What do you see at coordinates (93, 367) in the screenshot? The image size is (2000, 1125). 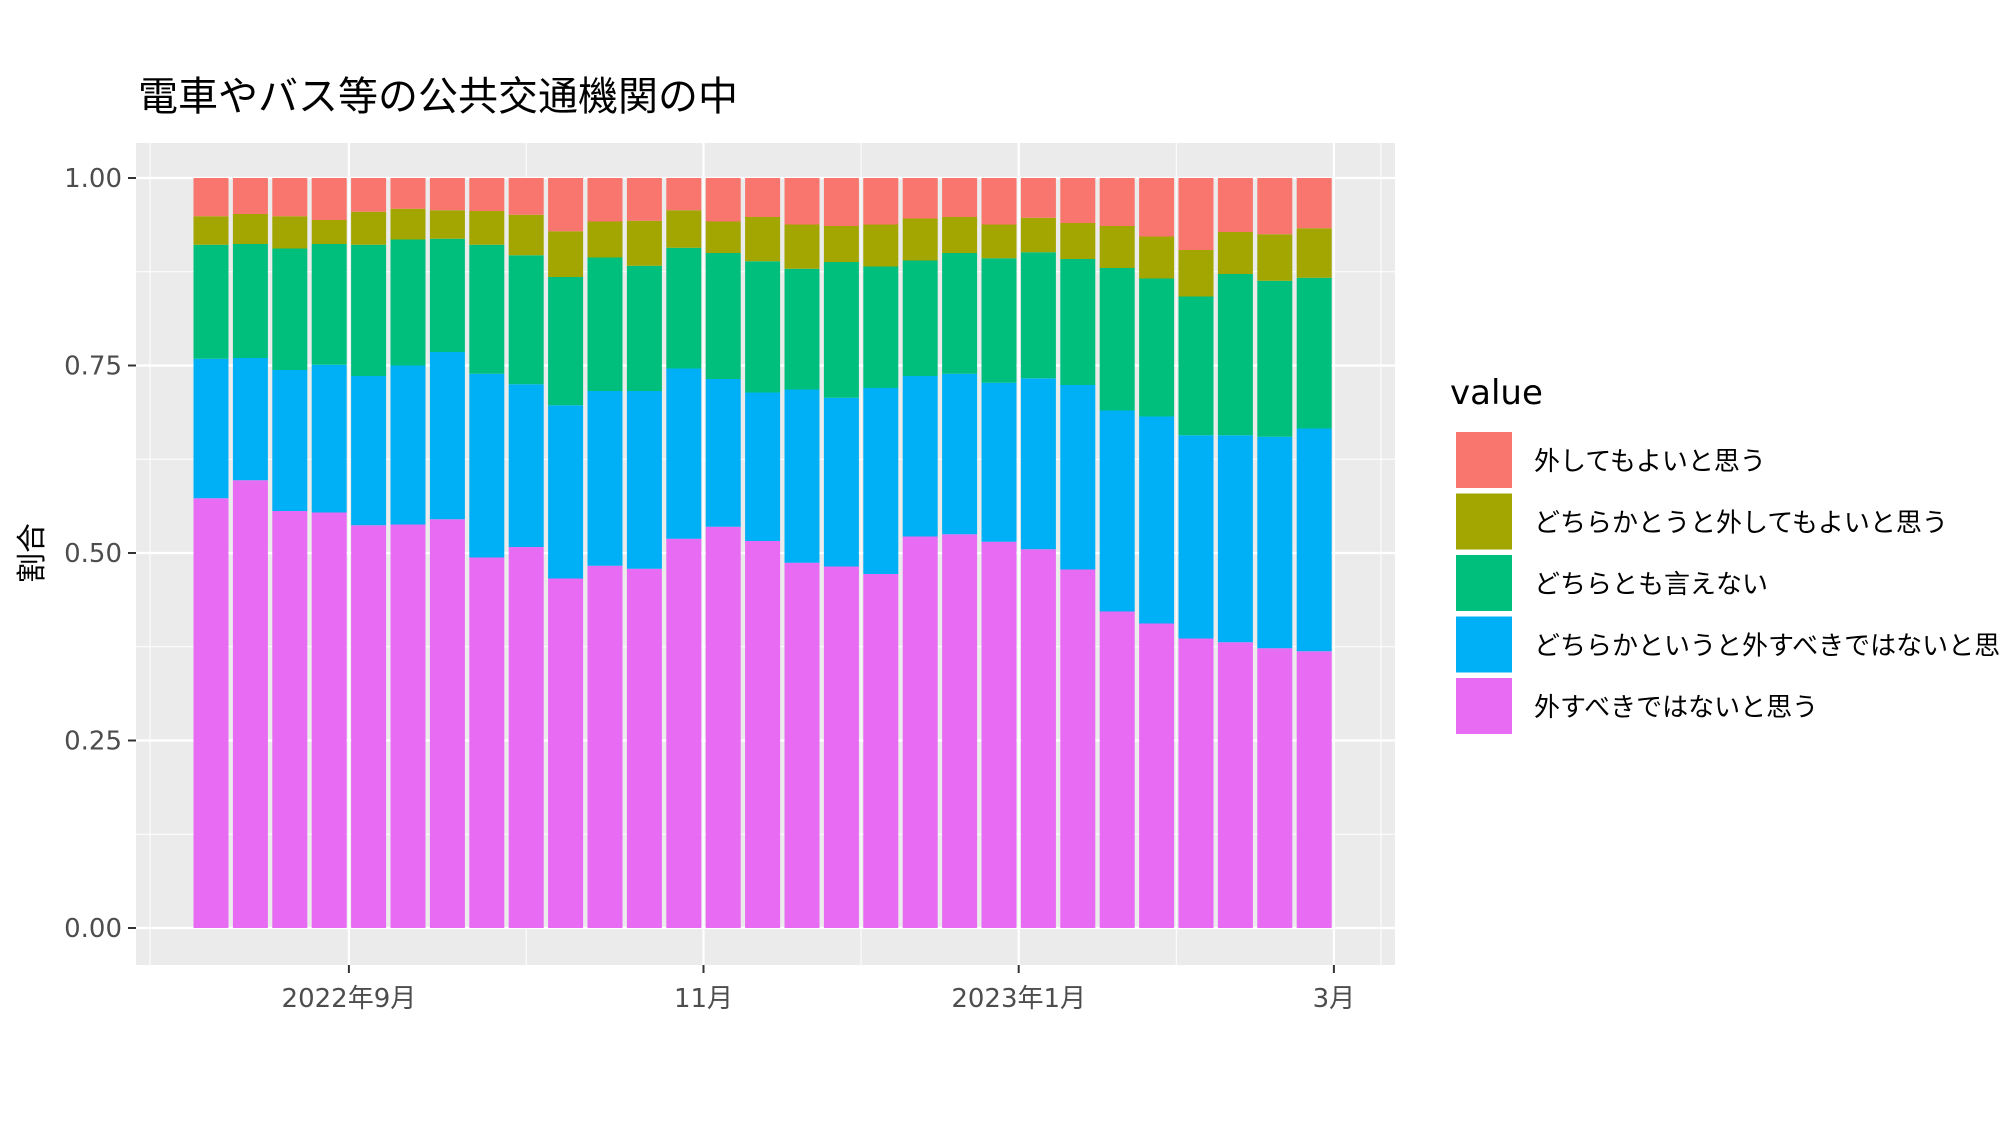 I see `y-tick-label: 0.75` at bounding box center [93, 367].